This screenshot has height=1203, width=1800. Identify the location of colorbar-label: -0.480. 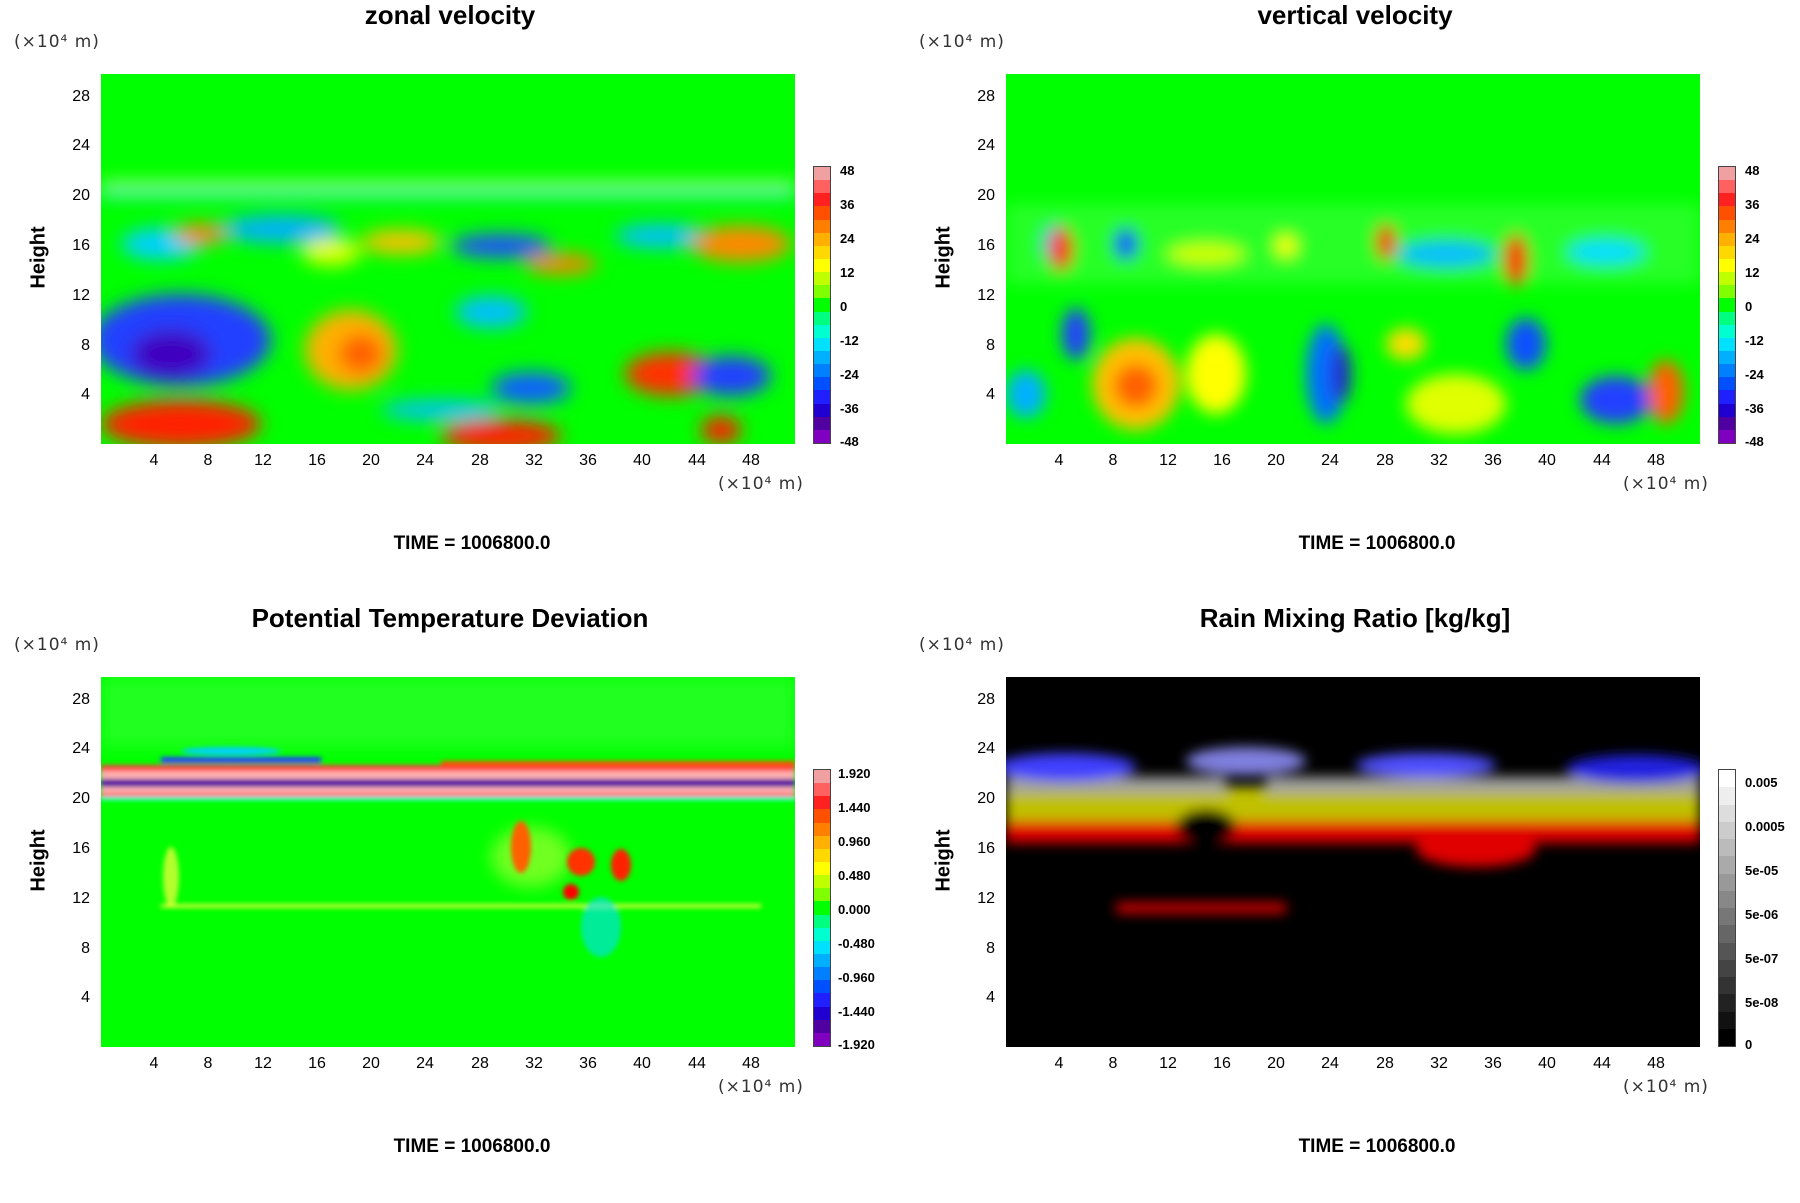
(856, 943).